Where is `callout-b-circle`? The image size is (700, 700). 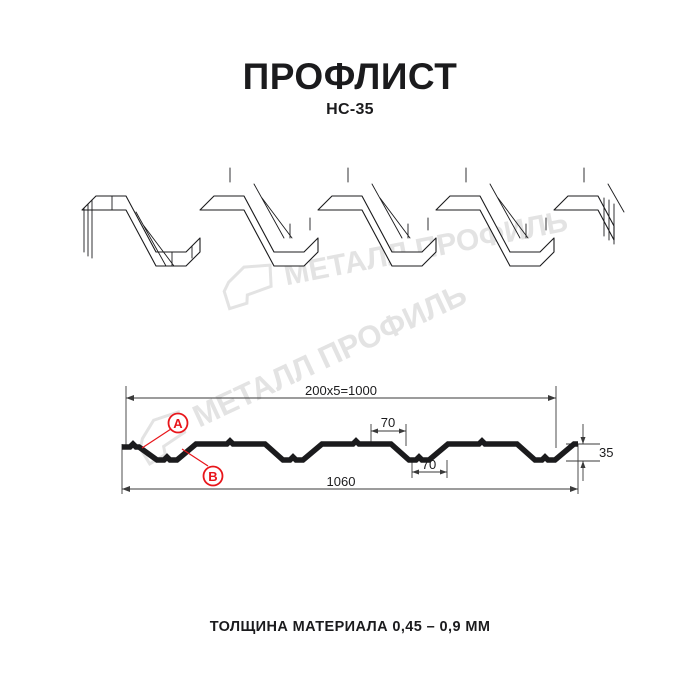
callout-b-circle is located at coordinates (213, 476).